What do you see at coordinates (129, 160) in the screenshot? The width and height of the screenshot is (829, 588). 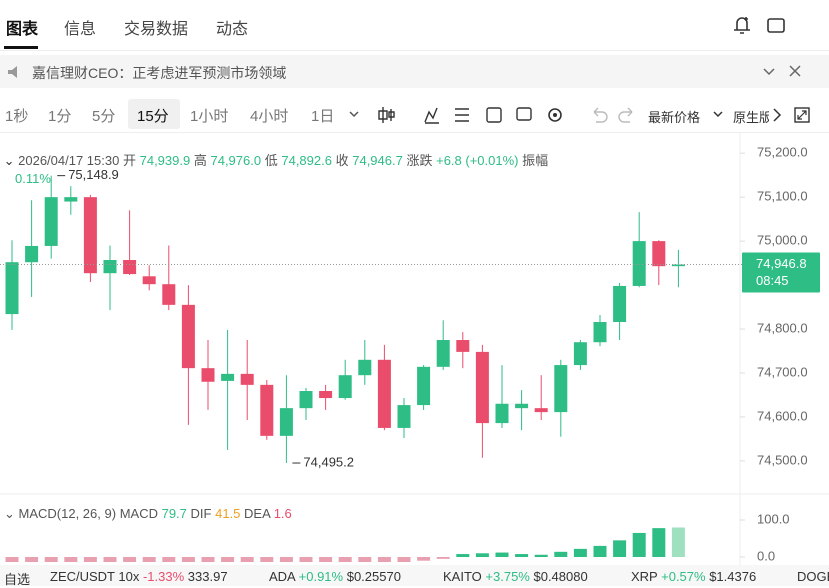 I see `info-label: 开` at bounding box center [129, 160].